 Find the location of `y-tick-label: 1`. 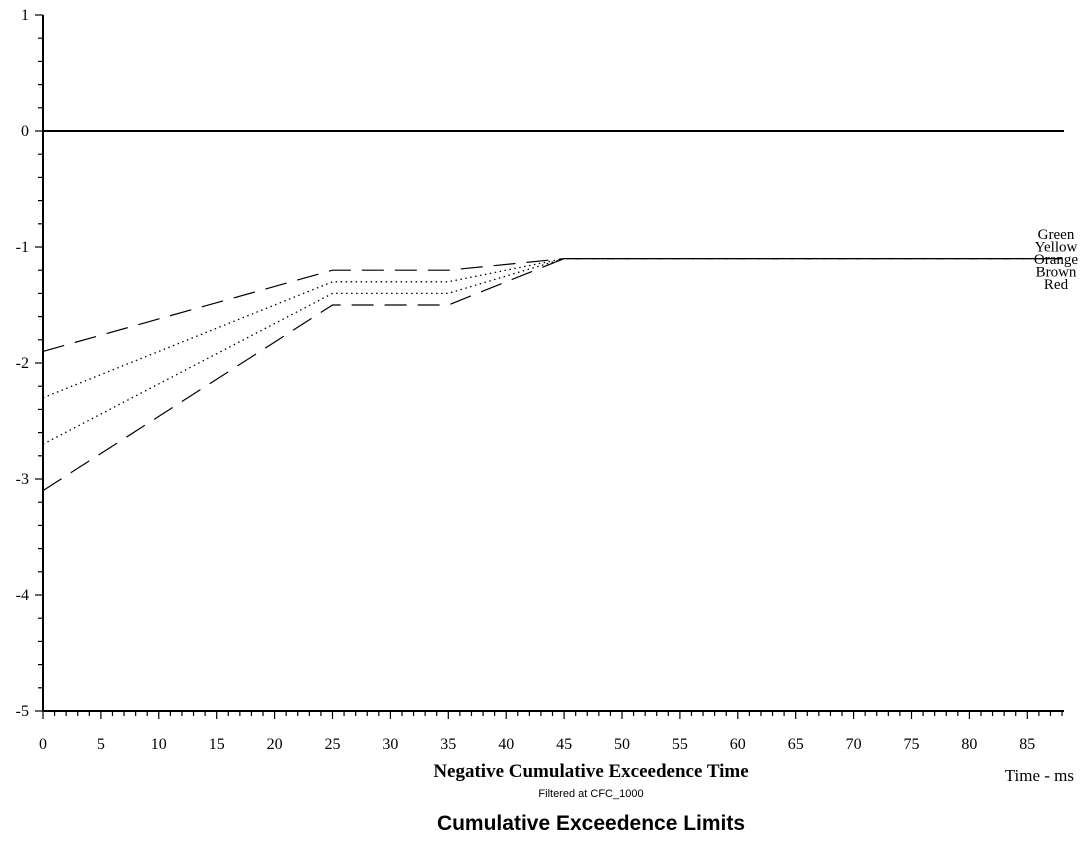

y-tick-label: 1 is located at coordinates (25, 15).